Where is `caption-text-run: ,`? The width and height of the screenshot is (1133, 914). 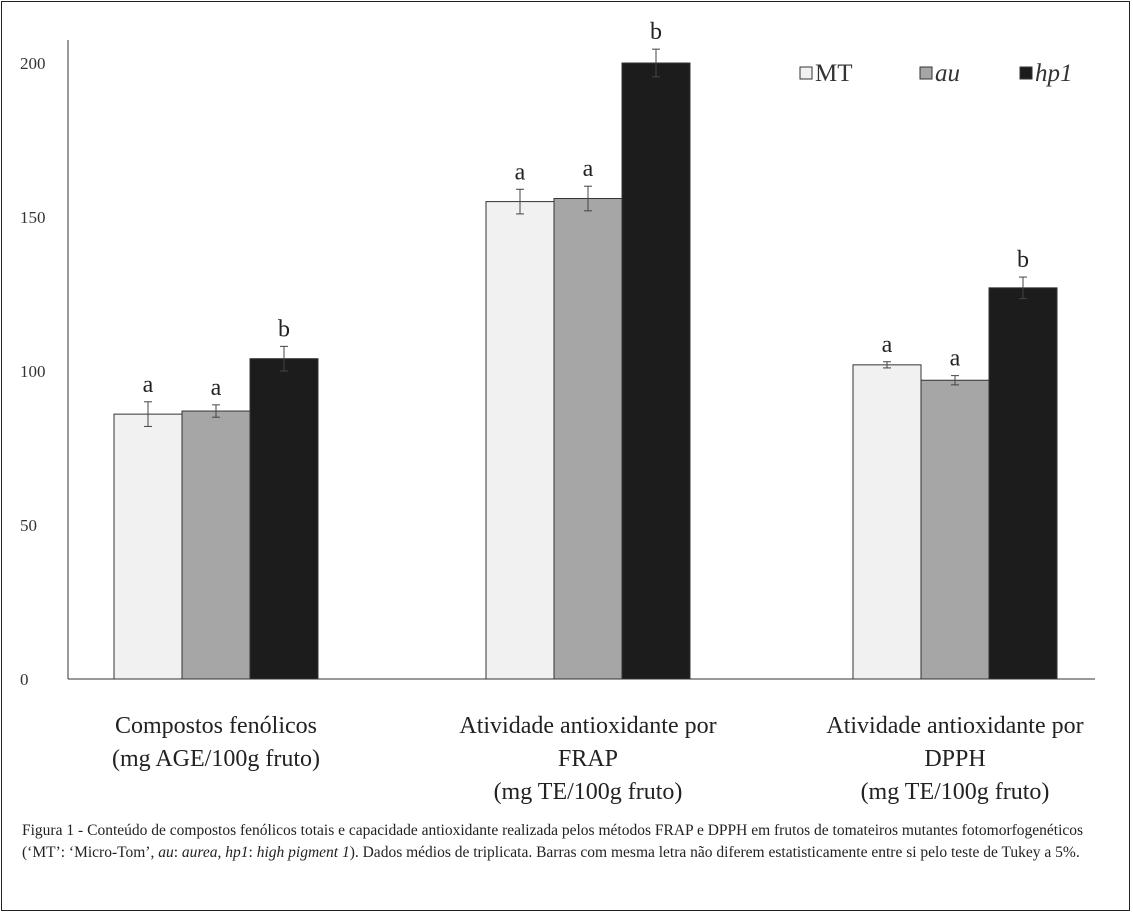 caption-text-run: , is located at coordinates (221, 852).